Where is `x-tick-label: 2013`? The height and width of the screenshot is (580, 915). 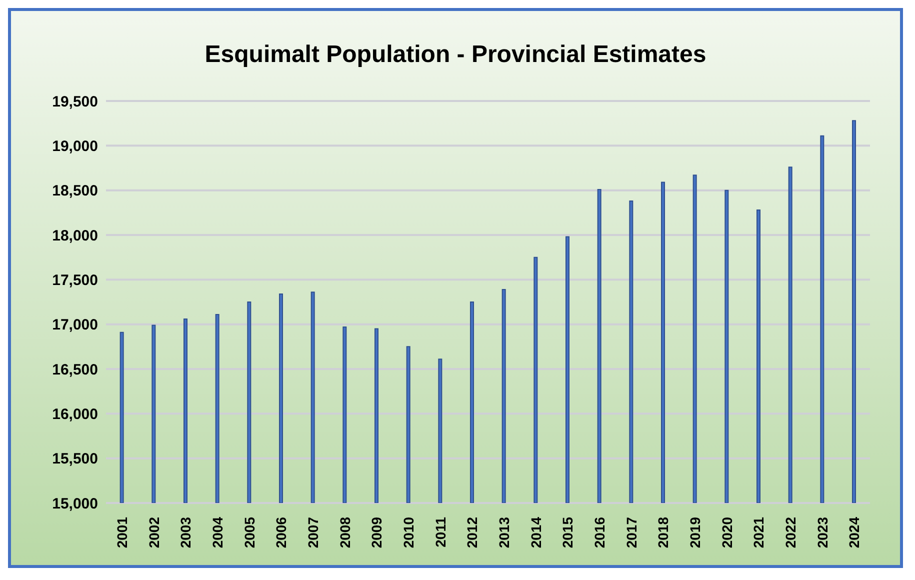
x-tick-label: 2013 is located at coordinates (504, 532).